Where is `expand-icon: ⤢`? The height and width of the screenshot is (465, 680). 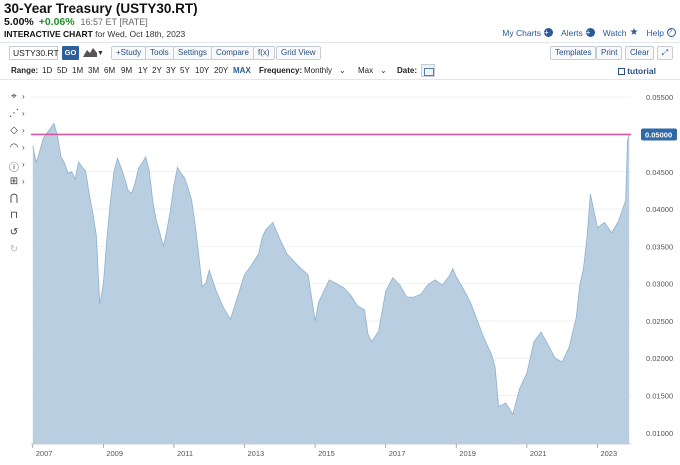 expand-icon: ⤢ is located at coordinates (665, 53).